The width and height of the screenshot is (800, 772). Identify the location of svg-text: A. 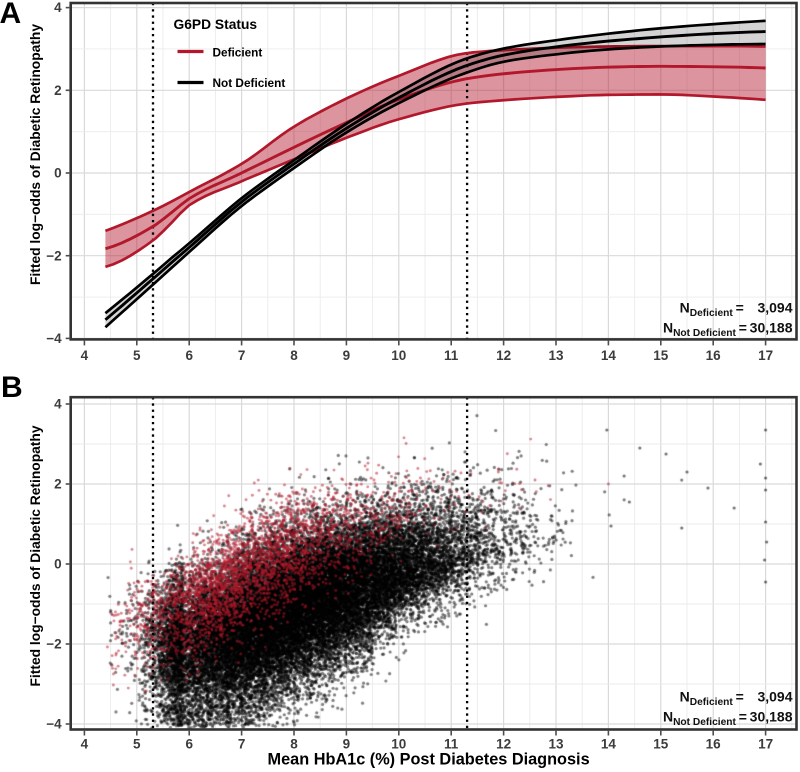
(10, 15).